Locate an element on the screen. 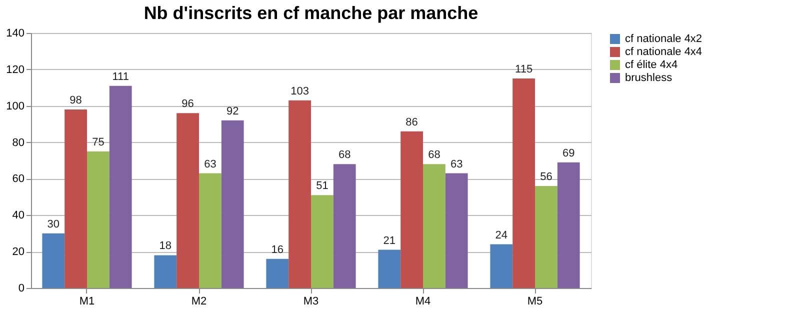 Image resolution: width=800 pixels, height=328 pixels. data-label: 115 is located at coordinates (524, 70).